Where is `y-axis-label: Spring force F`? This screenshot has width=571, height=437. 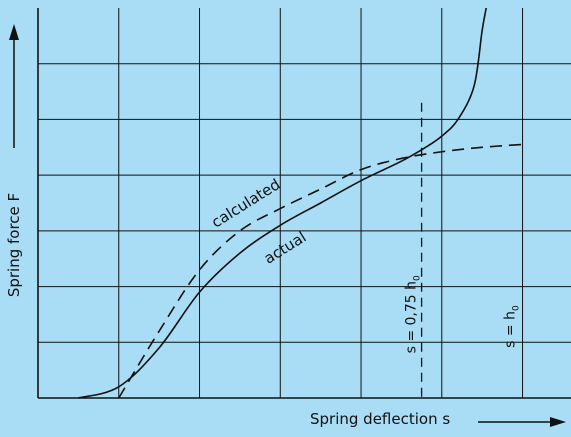 y-axis-label: Spring force F is located at coordinates (14, 245).